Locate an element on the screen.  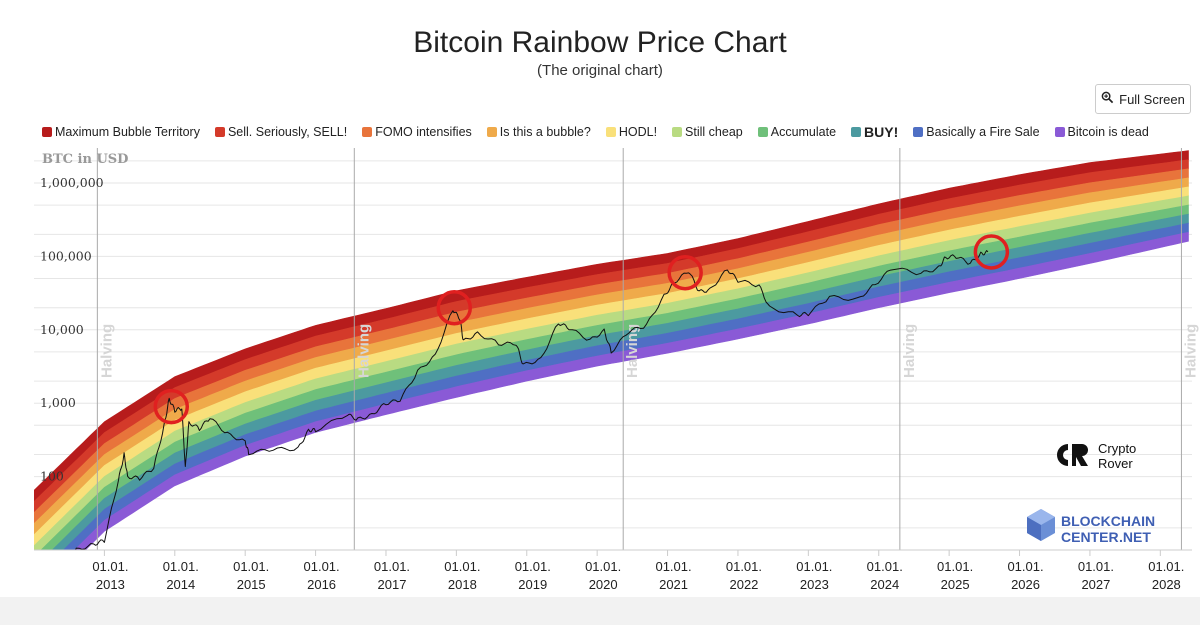
x-tick-label: 2026 is located at coordinates (1025, 584).